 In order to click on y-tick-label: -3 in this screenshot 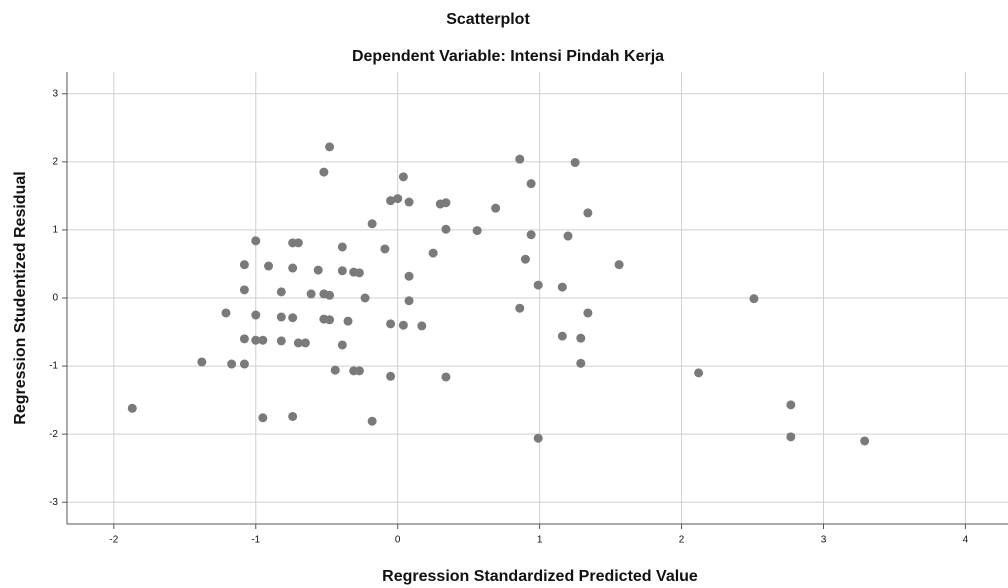, I will do `click(53, 502)`.